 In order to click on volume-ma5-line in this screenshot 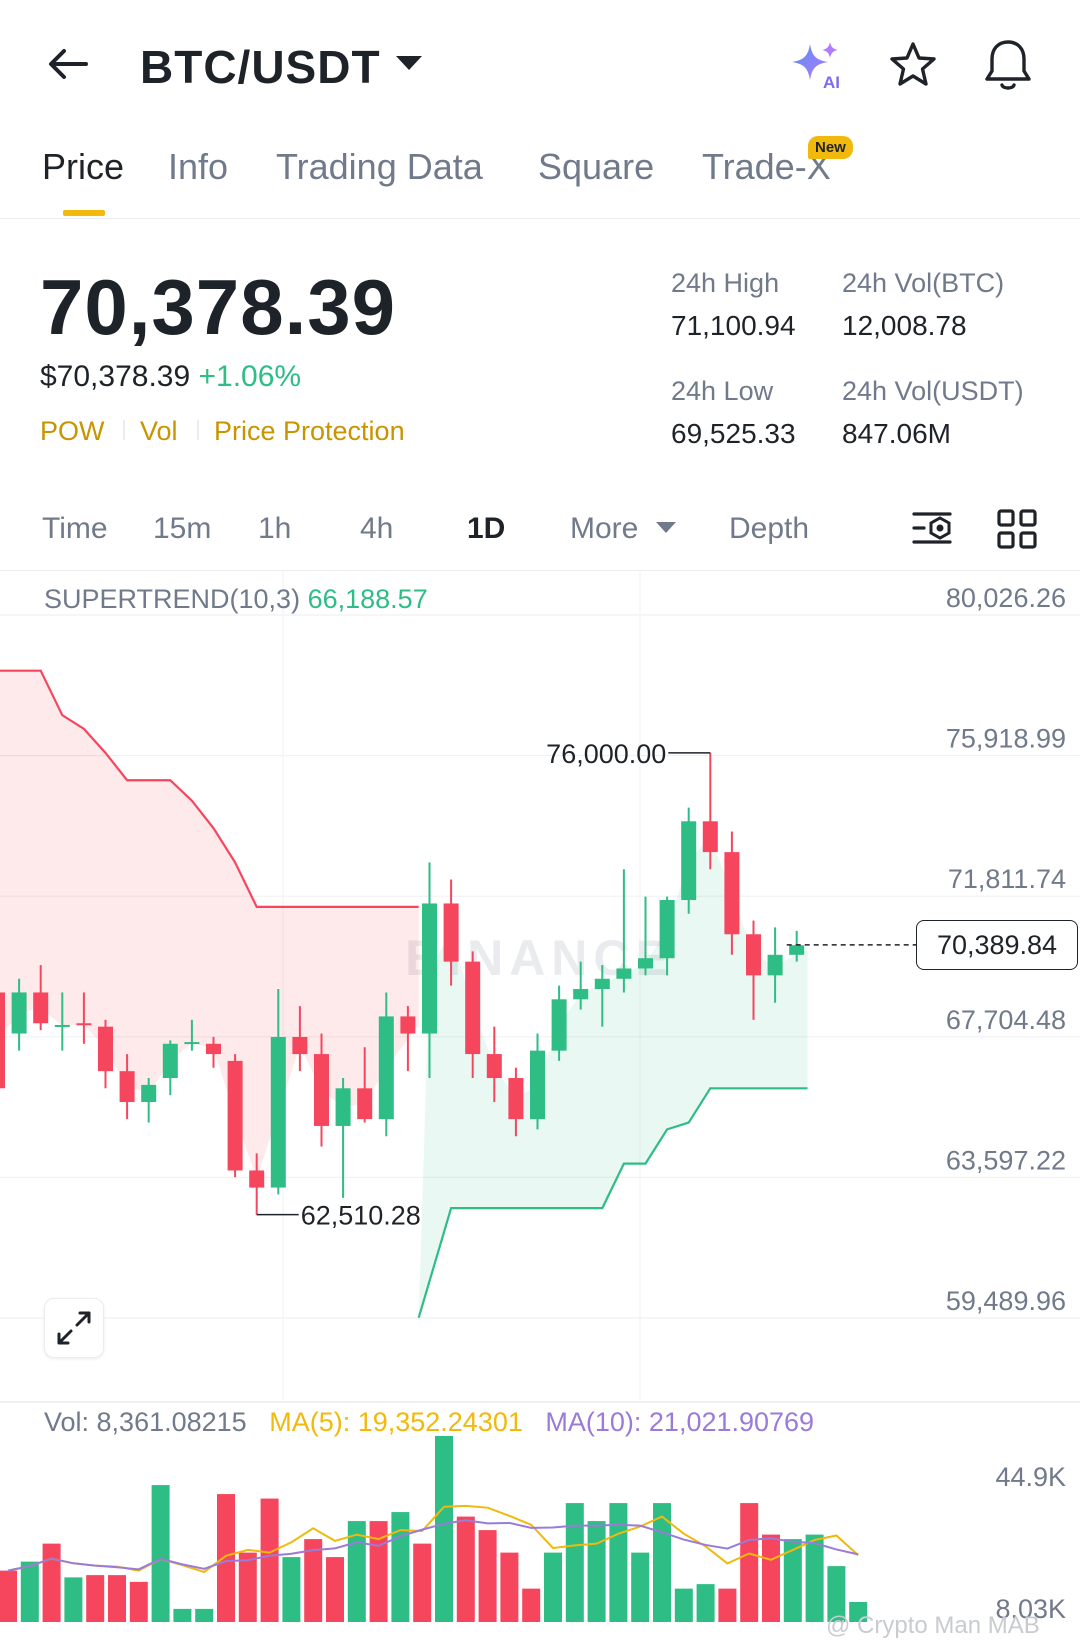, I will do `click(433, 1539)`.